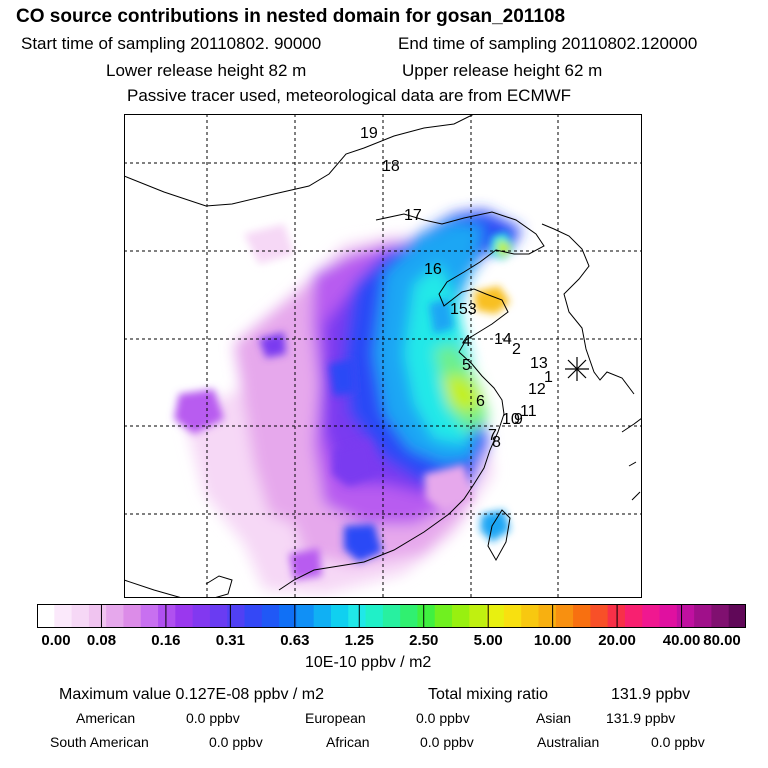 The image size is (768, 768). Describe the element at coordinates (299, 160) in the screenshot. I see `coastline-north` at that location.